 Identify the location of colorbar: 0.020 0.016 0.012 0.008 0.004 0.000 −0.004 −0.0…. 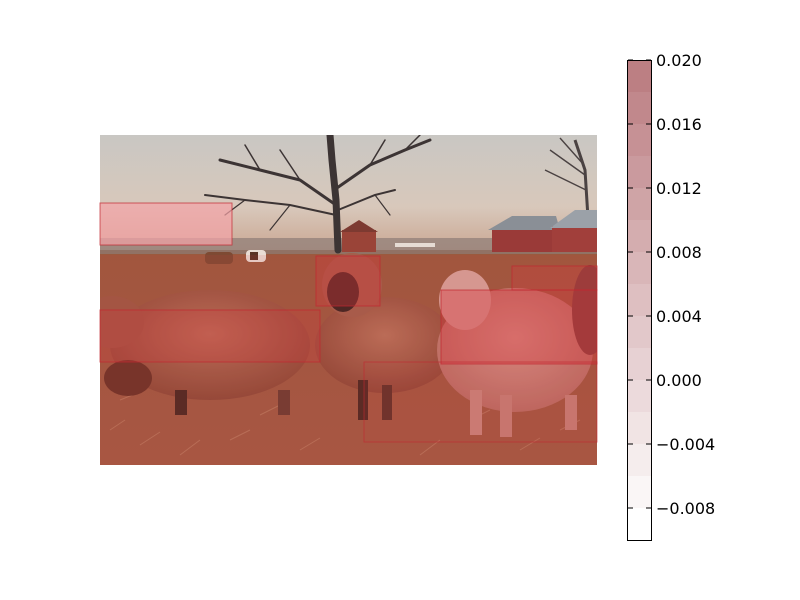
(671, 296).